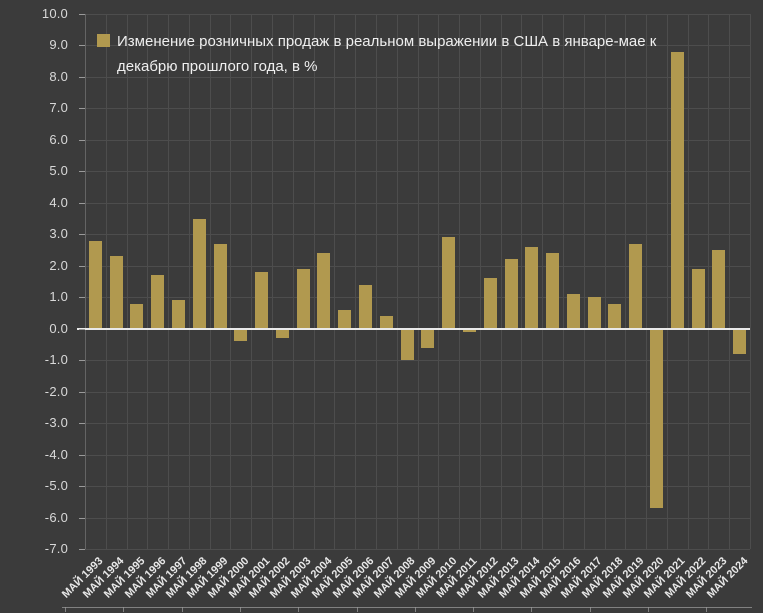 This screenshot has height=613, width=763. Describe the element at coordinates (58, 76) in the screenshot. I see `y-axis-label: 8.0` at that location.